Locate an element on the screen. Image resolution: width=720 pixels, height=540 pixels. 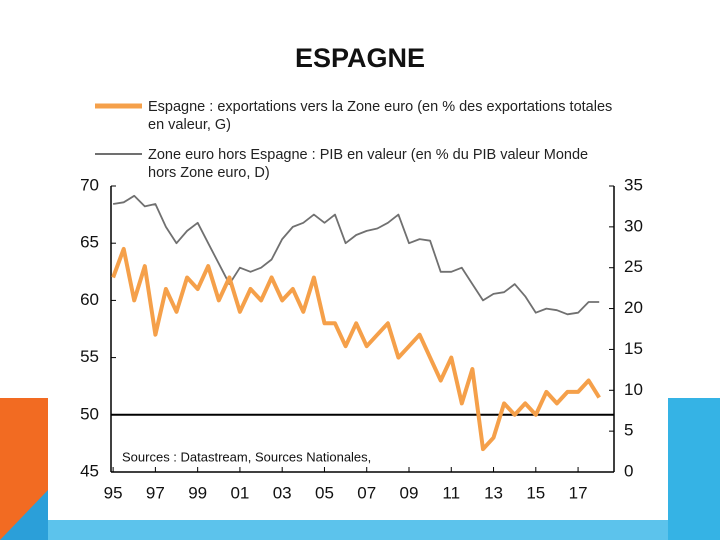
y2-tick-label: 5 is located at coordinates (628, 430).